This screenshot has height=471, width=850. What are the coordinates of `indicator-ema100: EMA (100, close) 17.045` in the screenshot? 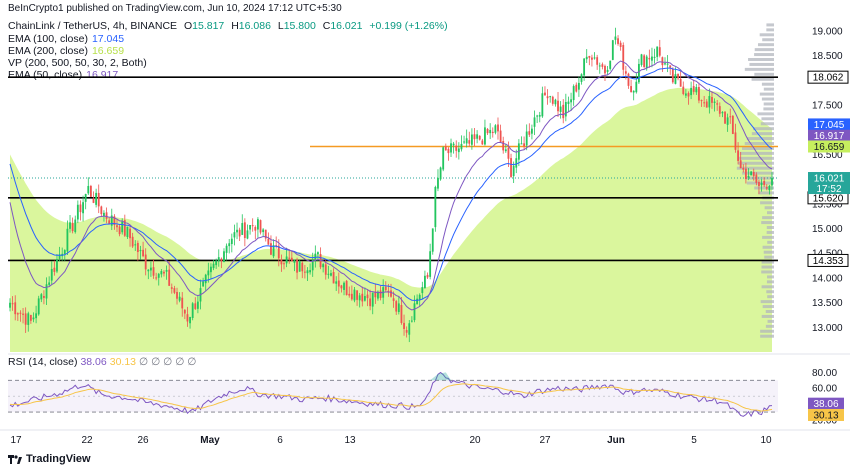 It's located at (66, 39).